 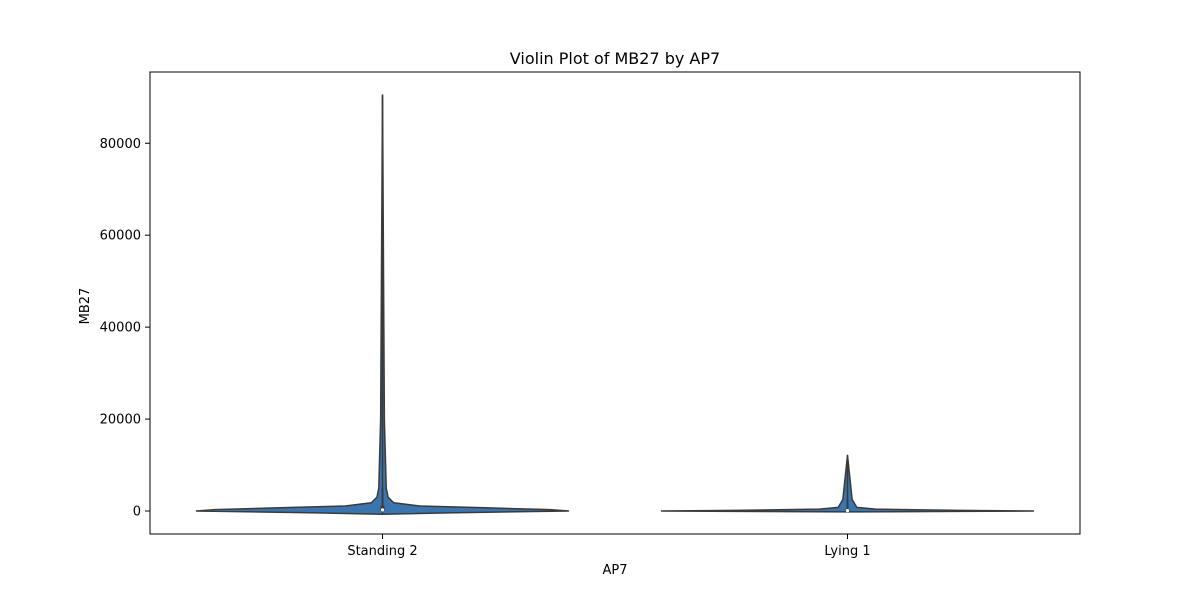 What do you see at coordinates (609, 546) in the screenshot?
I see `x-axis: Standing 2 Lying 1` at bounding box center [609, 546].